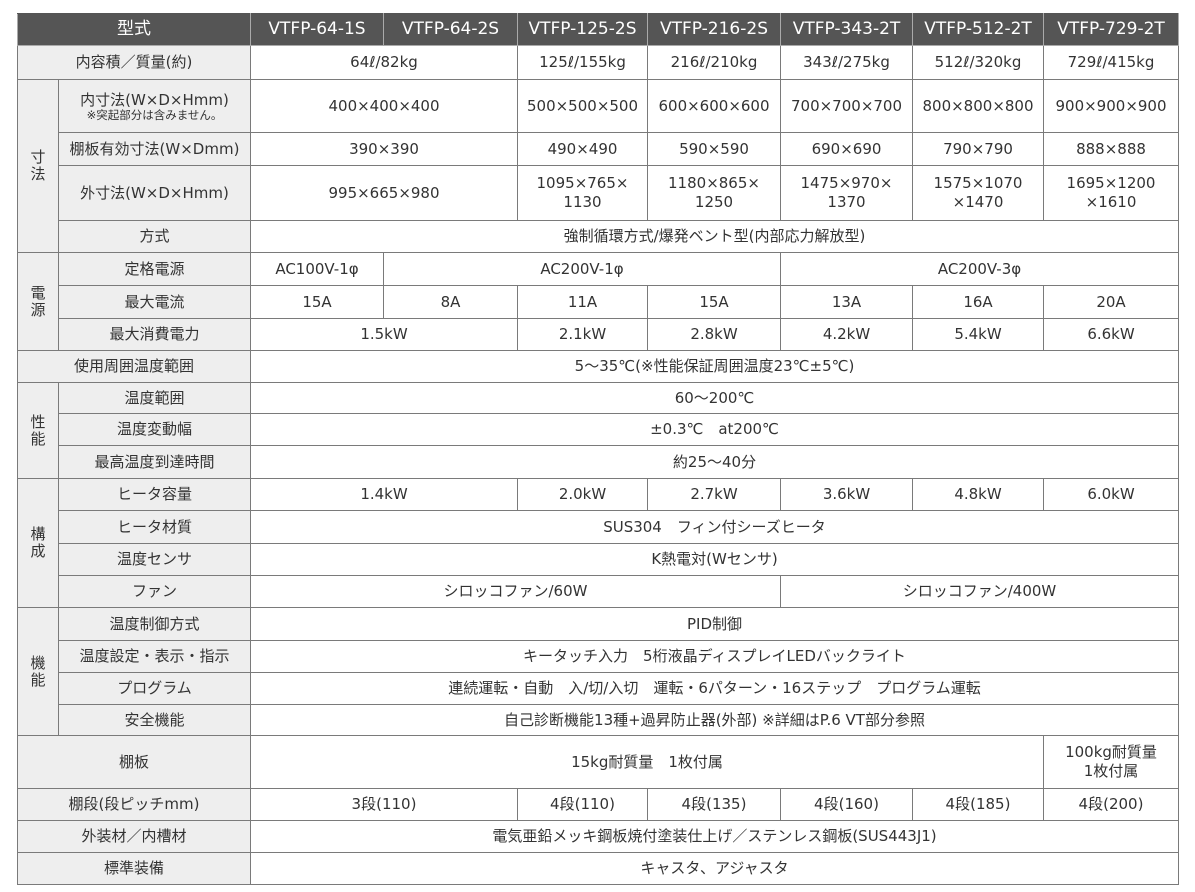 The width and height of the screenshot is (1195, 892). I want to click on row-label: 棚板, so click(134, 762).